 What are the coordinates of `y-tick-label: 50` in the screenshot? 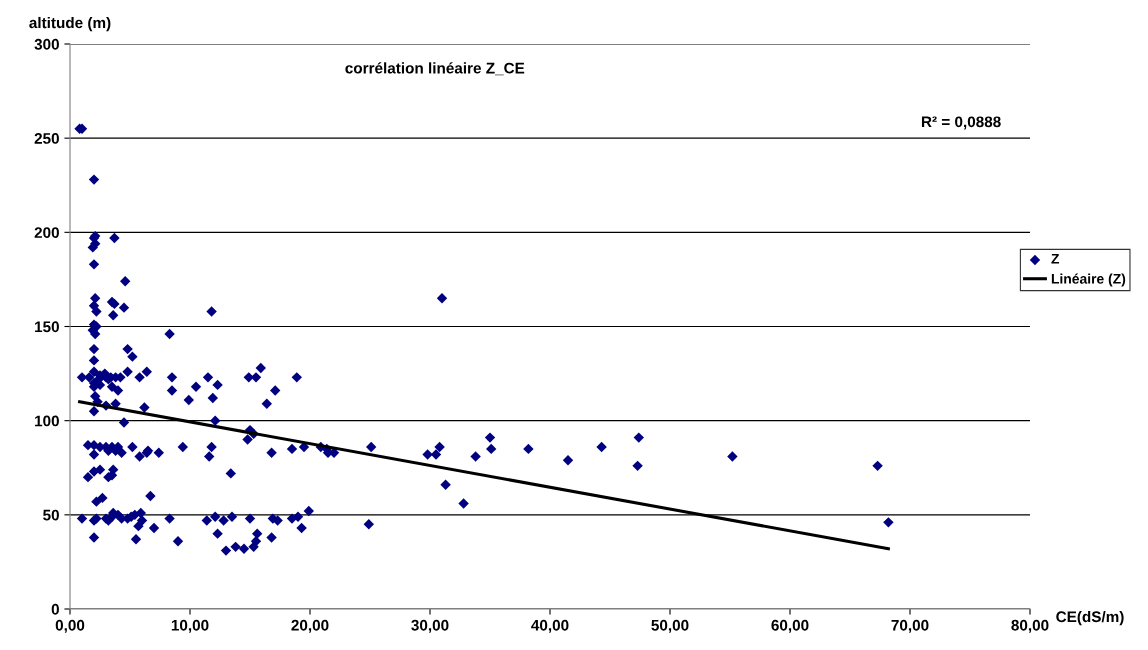 It's located at (51, 515).